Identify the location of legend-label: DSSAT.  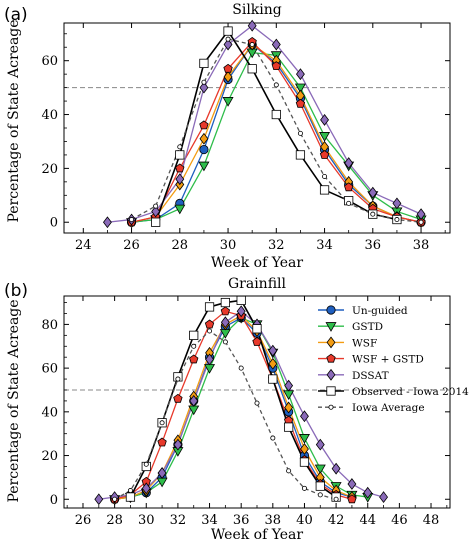
(370, 376).